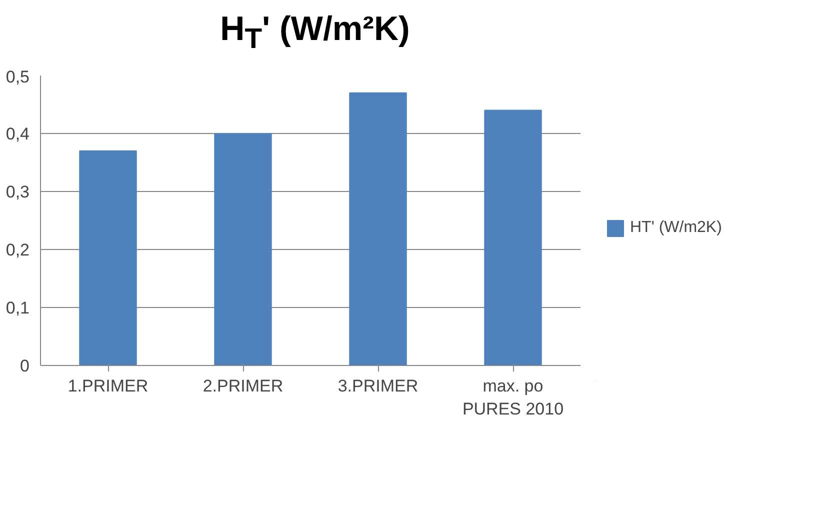  Describe the element at coordinates (108, 386) in the screenshot. I see `x-tick-label: 1.PRIMER` at that location.